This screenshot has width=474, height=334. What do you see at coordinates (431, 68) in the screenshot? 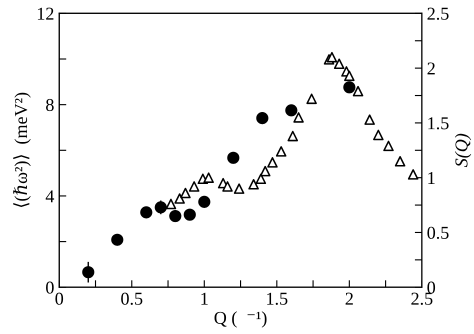
I see `y2-tick-label: 2` at bounding box center [431, 68].